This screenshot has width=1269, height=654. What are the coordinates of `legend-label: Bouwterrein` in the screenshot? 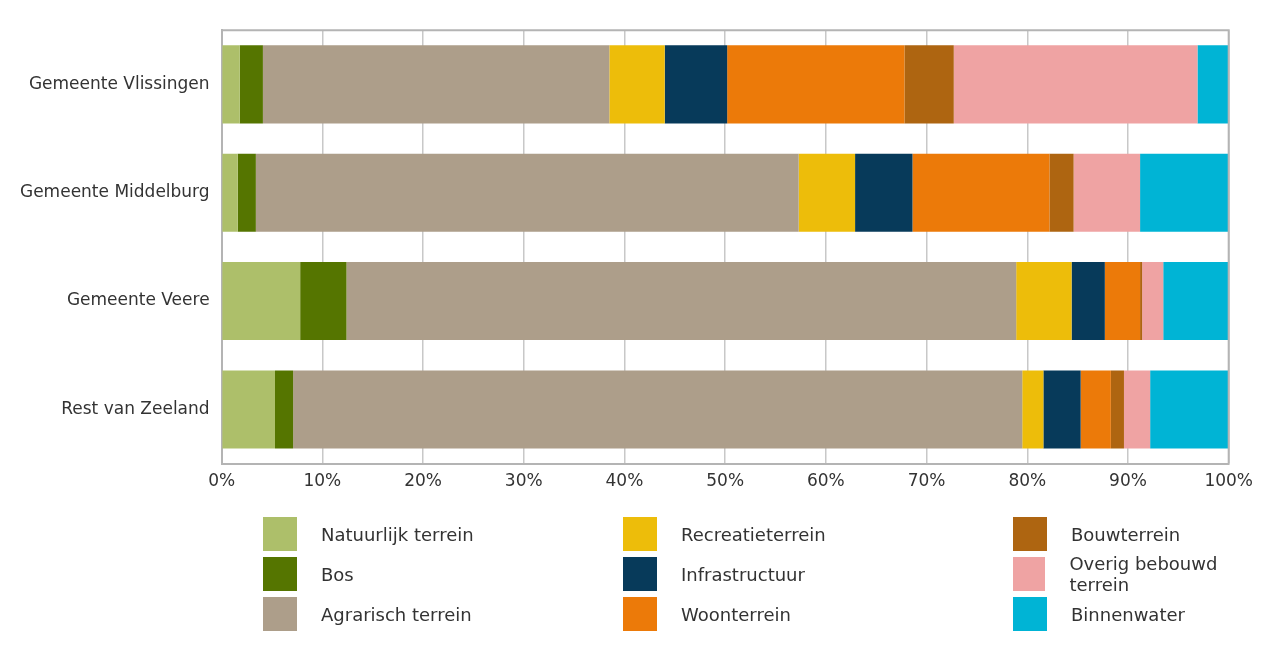 It's located at (1126, 534).